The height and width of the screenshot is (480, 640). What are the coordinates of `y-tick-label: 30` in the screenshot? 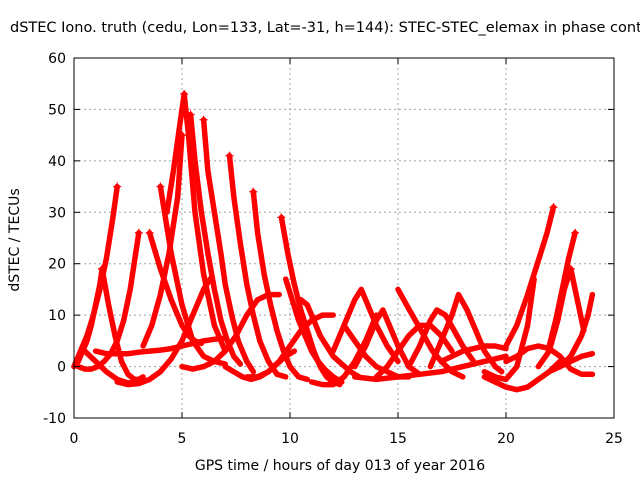 It's located at (57, 213).